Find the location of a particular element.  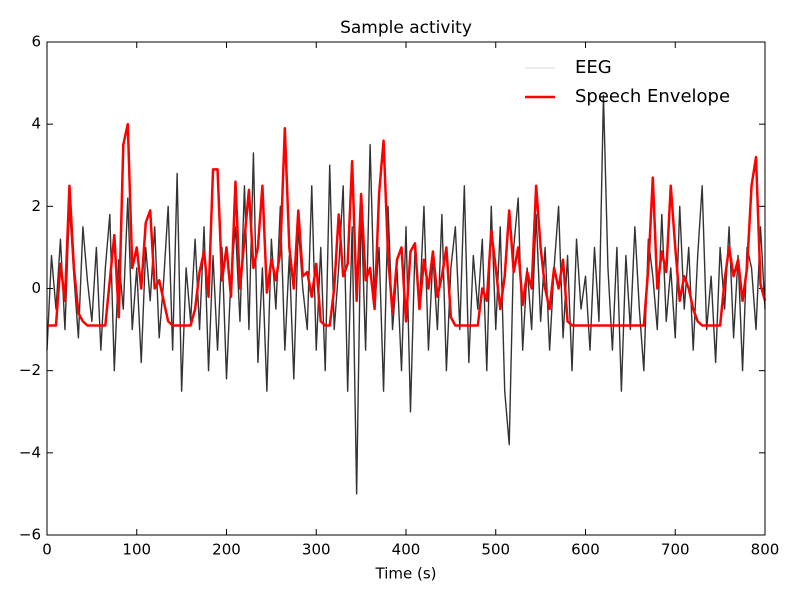

y-tick-label: 6 is located at coordinates (36, 42).